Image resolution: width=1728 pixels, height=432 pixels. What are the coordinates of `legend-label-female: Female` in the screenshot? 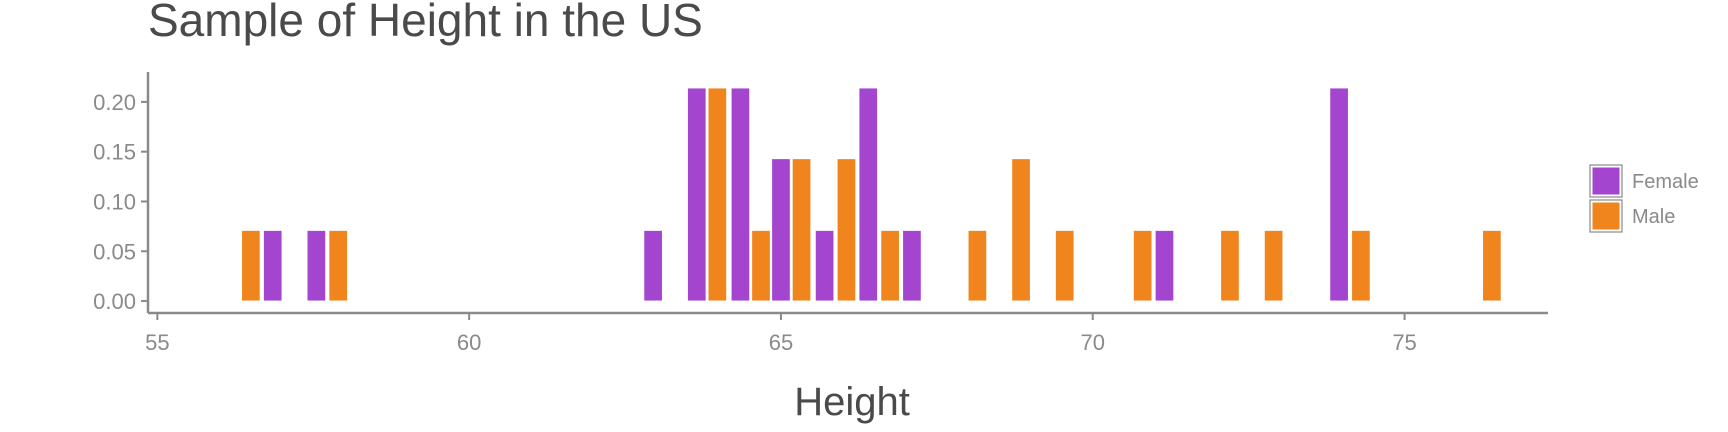 It's located at (1665, 182).